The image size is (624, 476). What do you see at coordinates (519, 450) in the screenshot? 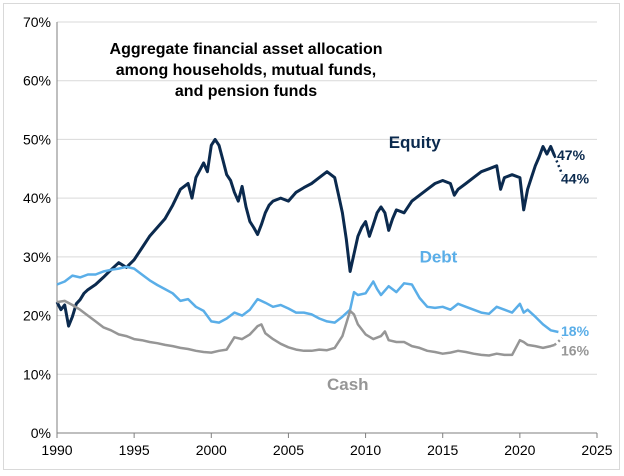
I see `x-tick-label: 2020` at bounding box center [519, 450].